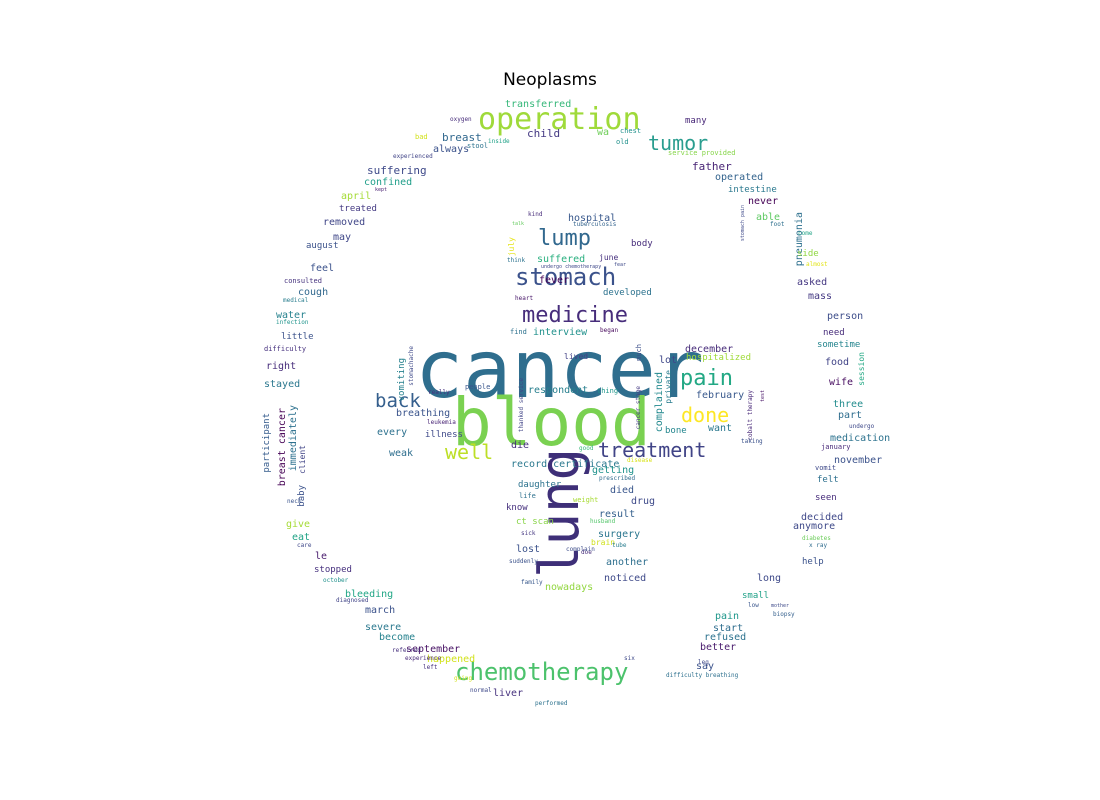 The width and height of the screenshot is (1100, 800). I want to click on cloud-word: sometime, so click(839, 345).